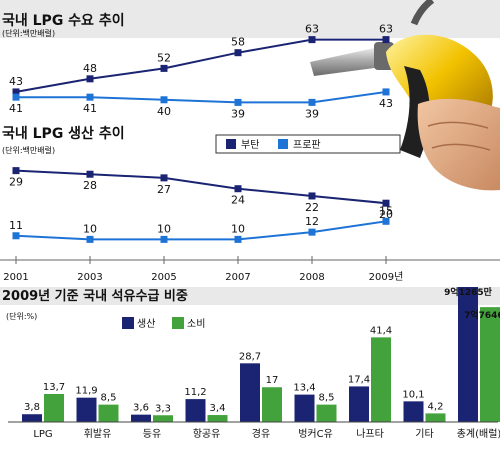  I want to click on legend-swatch-production, so click(128, 323).